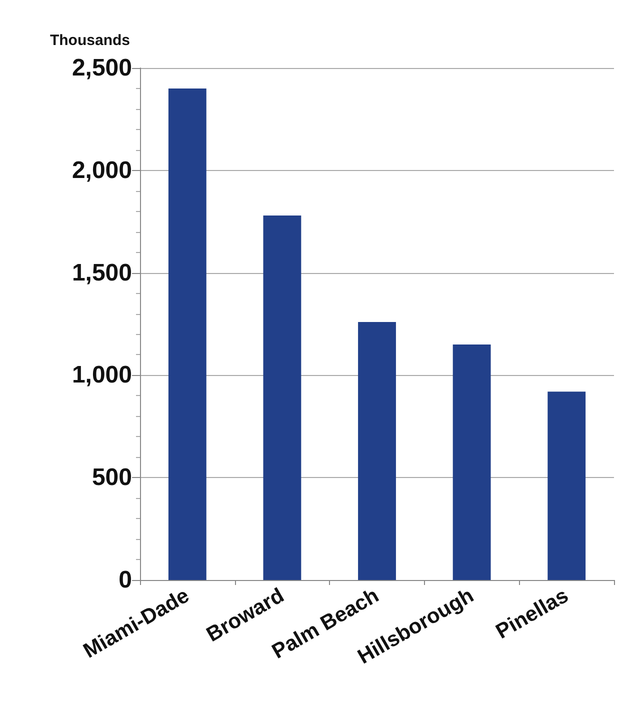 The image size is (644, 723). Describe the element at coordinates (102, 272) in the screenshot. I see `y-tick-label: 1,500` at that location.